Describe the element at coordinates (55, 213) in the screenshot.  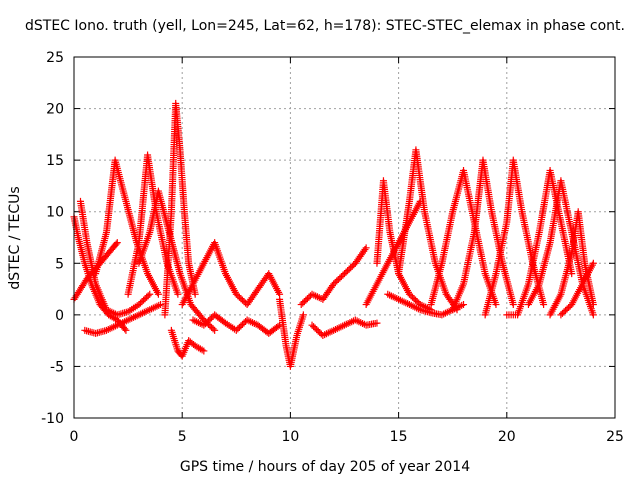
I see `y-tick-label: 10` at that location.